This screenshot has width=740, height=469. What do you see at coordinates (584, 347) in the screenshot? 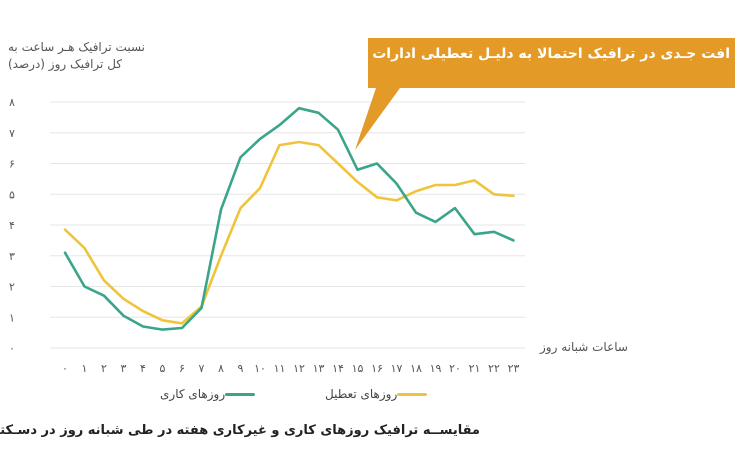
I see `x-axis-title: ساعات شبانه روز` at bounding box center [584, 347].